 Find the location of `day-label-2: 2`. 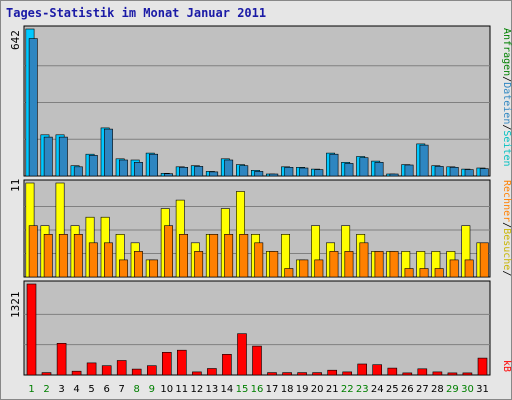

day-label-2: 2 is located at coordinates (46, 389).